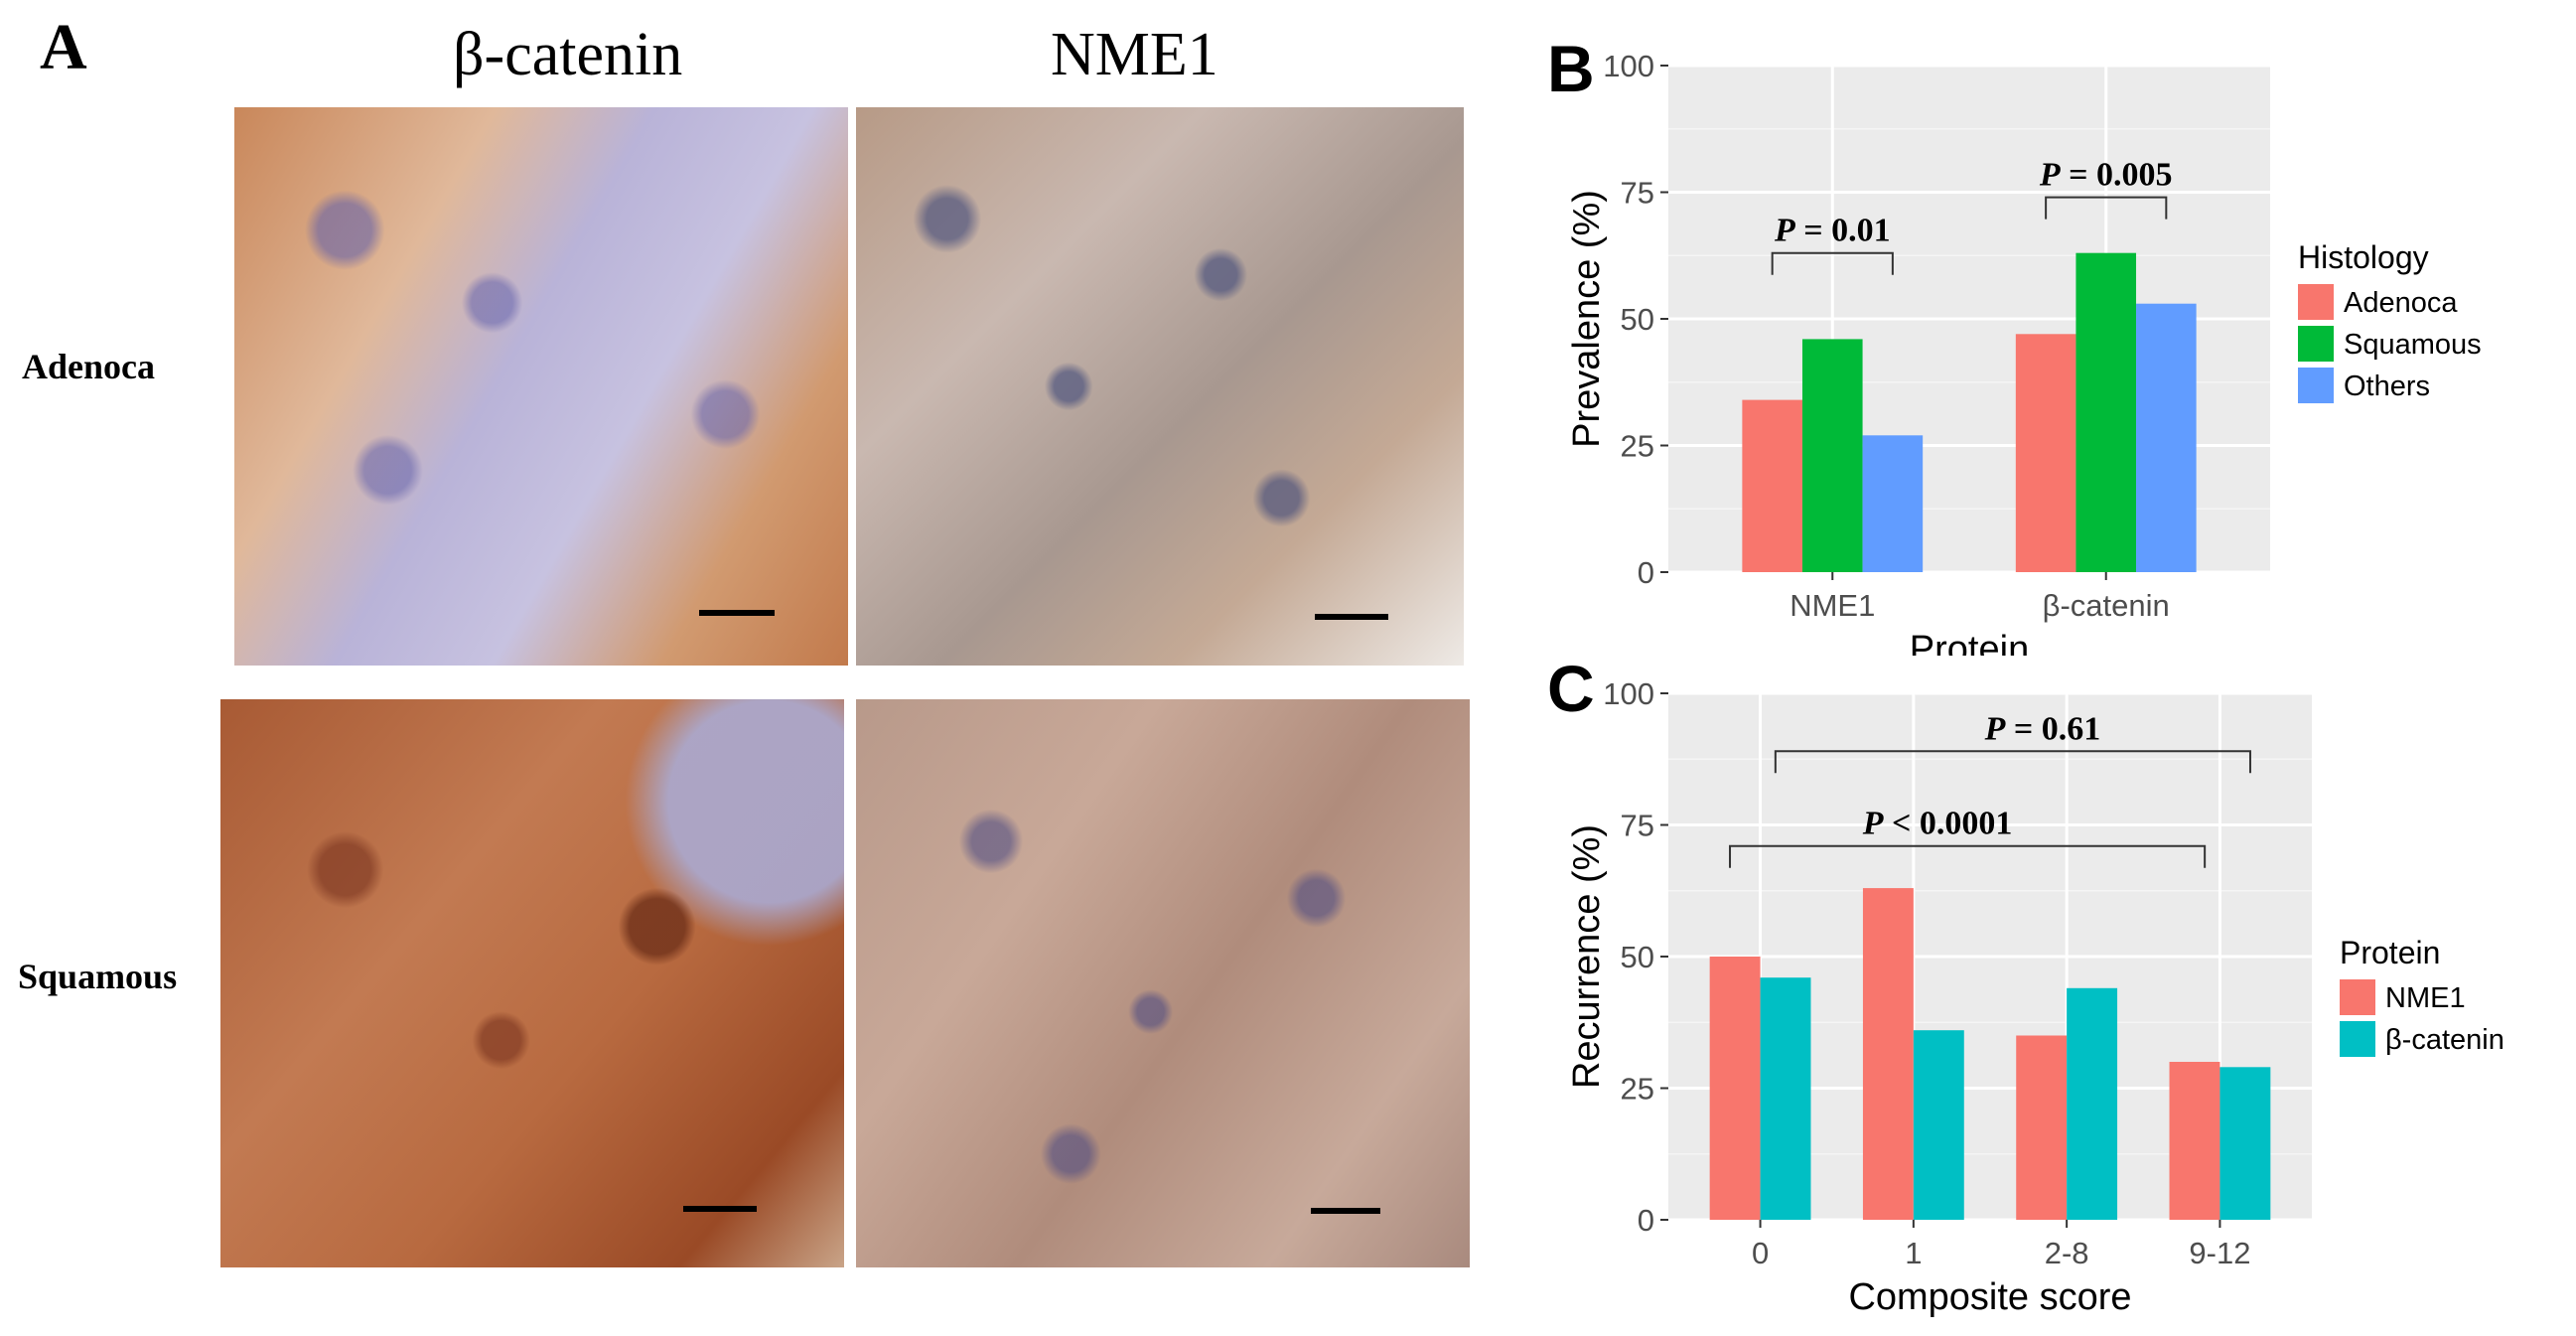  What do you see at coordinates (1160, 386) in the screenshot?
I see `micrograph-adenoca-nme1` at bounding box center [1160, 386].